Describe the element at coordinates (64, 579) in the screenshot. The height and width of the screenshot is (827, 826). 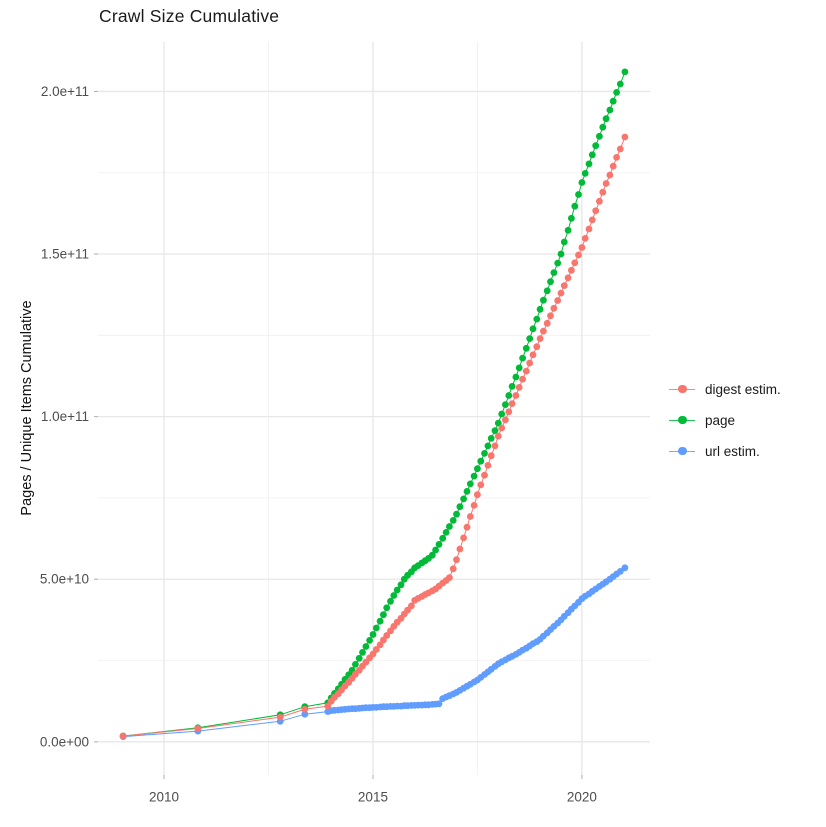
I see `y-tick-label: 5.0e+10` at that location.